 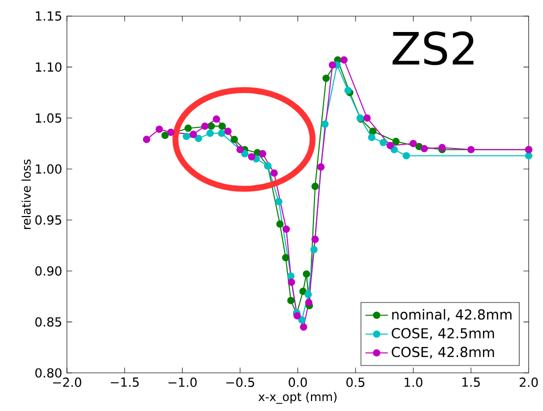 I want to click on legend-label: nominal, 42.8mm, so click(x=452, y=314).